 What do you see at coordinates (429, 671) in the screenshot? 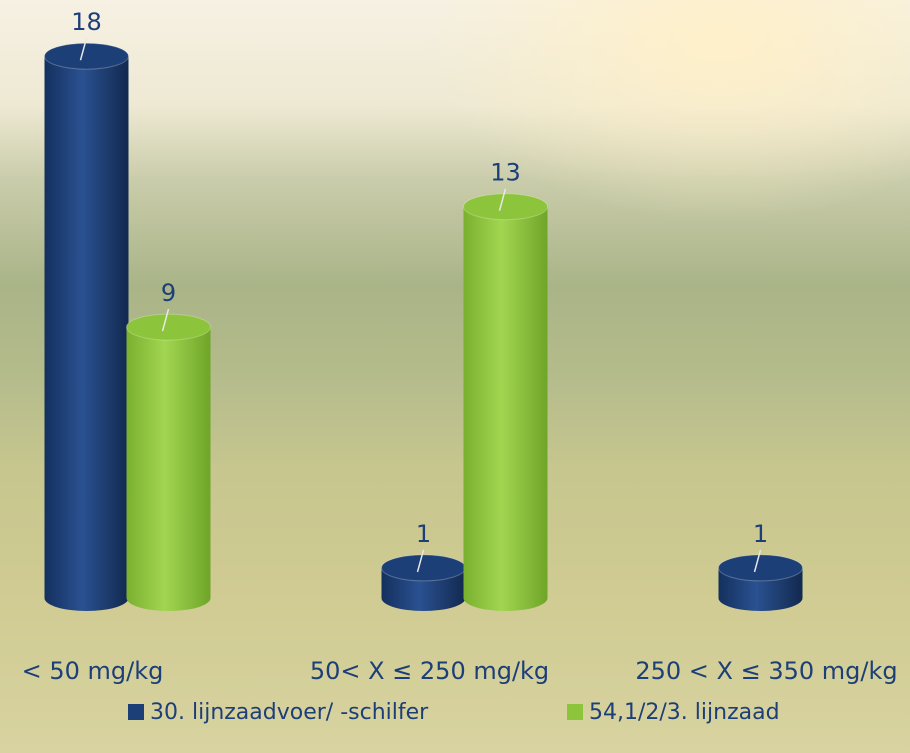
I see `x-tick-label: 50< X ≤ 250 mg/kg` at bounding box center [429, 671].